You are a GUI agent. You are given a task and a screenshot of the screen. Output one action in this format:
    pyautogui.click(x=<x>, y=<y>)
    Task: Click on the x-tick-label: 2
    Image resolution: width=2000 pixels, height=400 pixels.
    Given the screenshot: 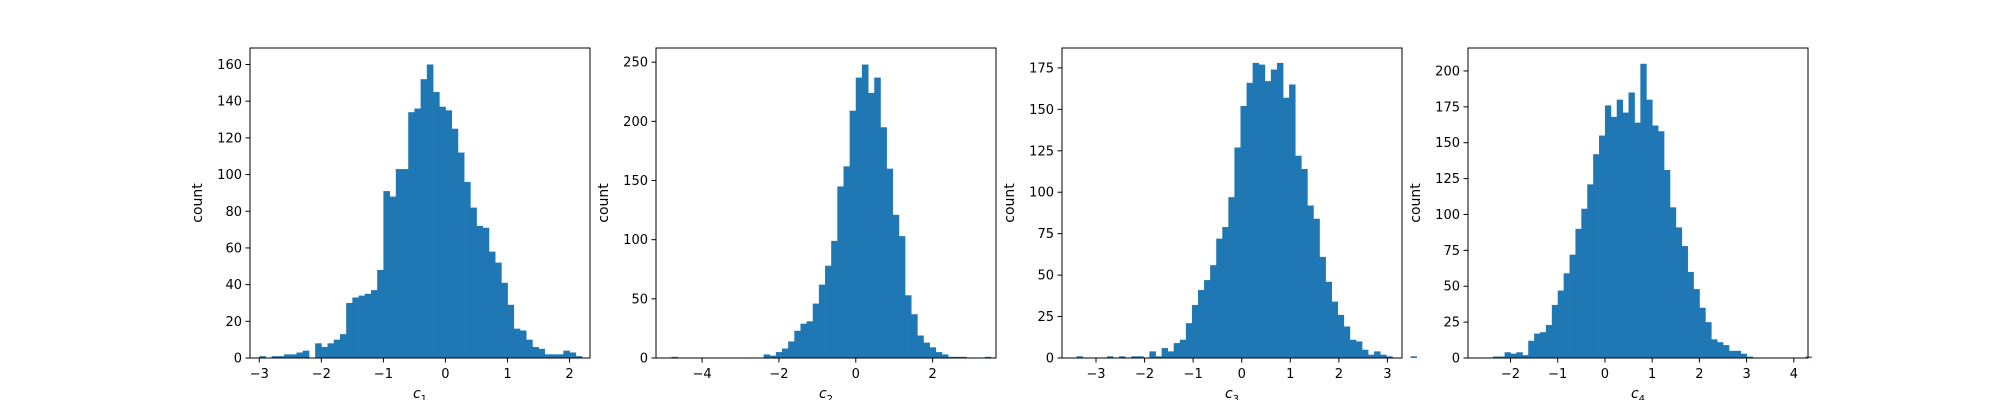 What is the action you would take?
    pyautogui.click(x=932, y=374)
    